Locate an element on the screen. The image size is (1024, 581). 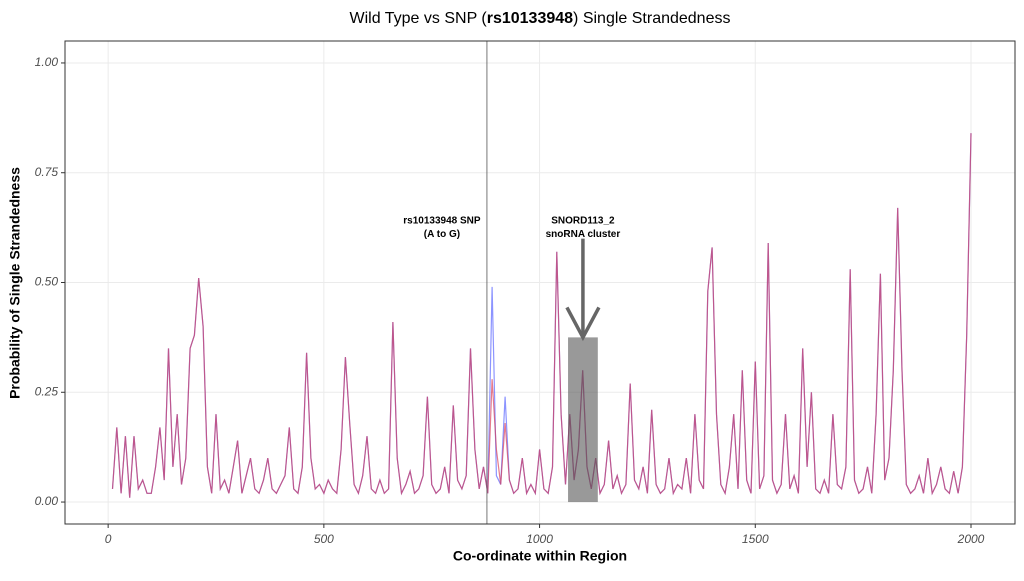
x-tick-label: 0 is located at coordinates (108, 539).